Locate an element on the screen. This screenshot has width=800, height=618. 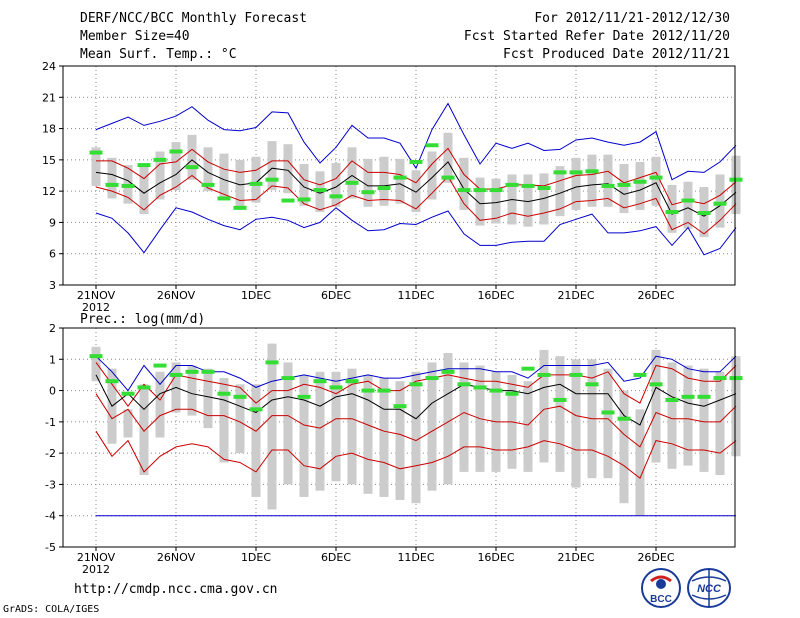
forecast-period: For 2012/11/21-2012/12/30 is located at coordinates (632, 18).